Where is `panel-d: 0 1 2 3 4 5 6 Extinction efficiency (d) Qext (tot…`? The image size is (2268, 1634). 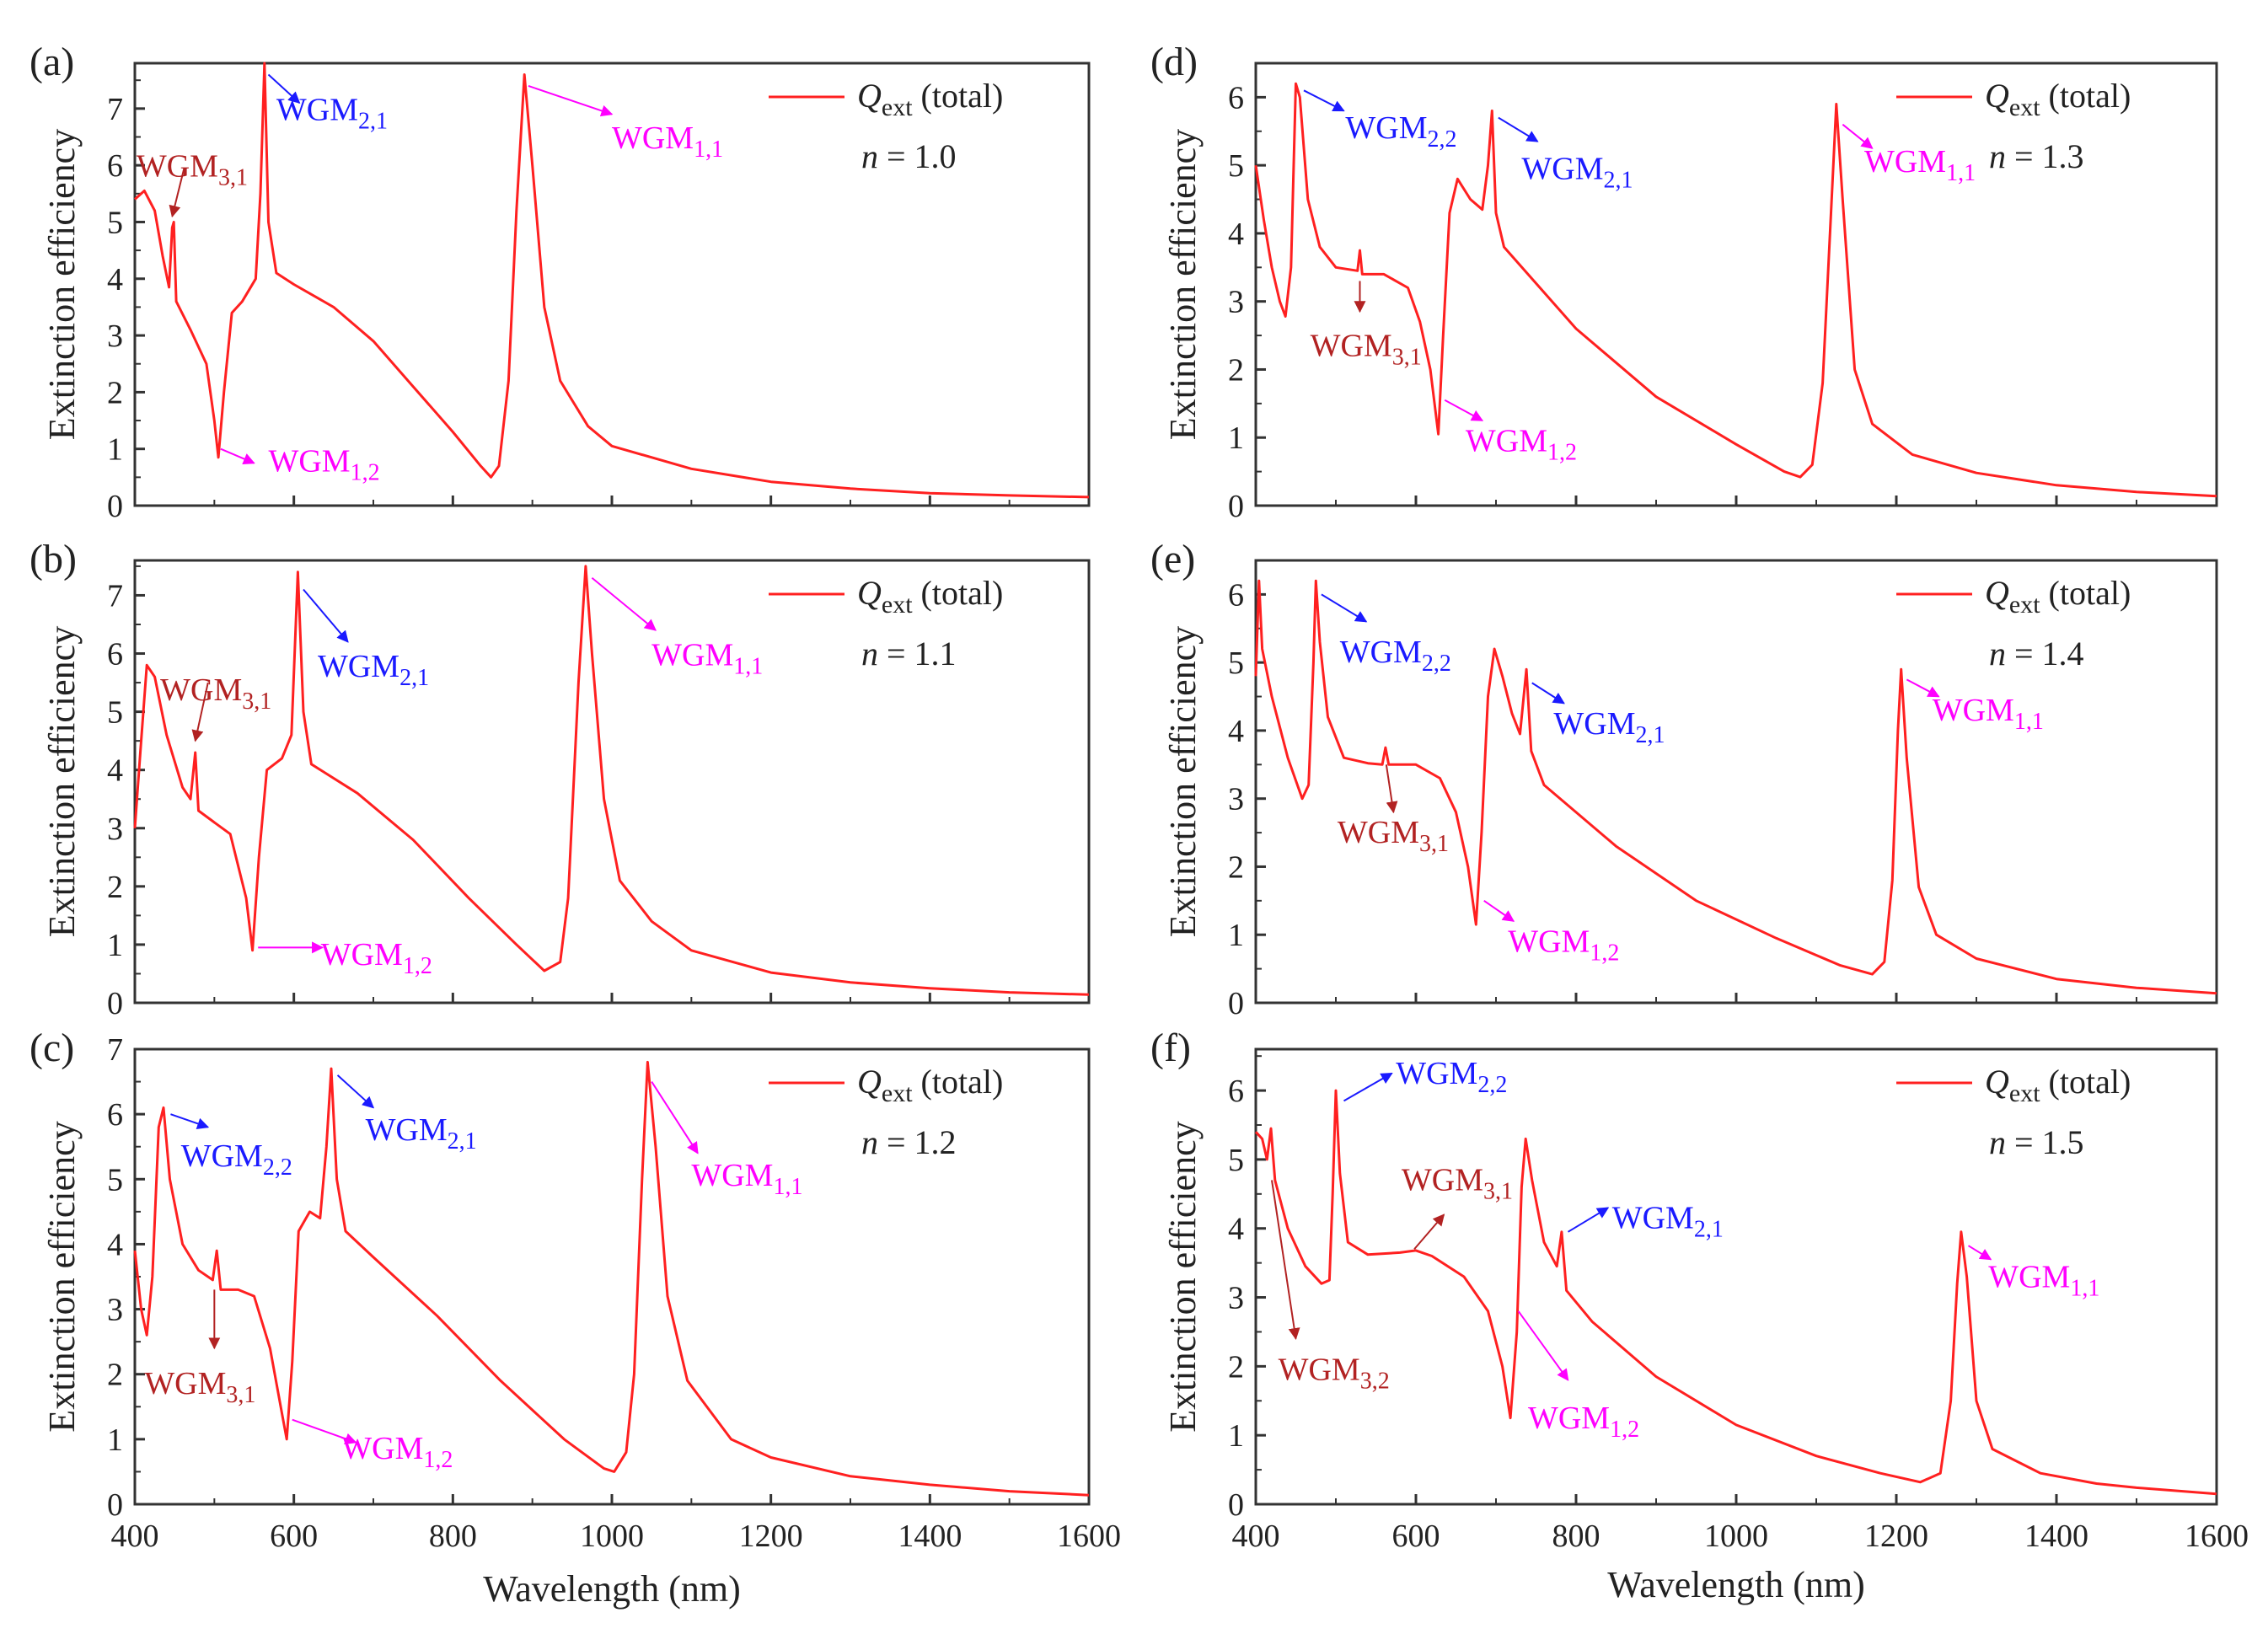 panel-d: 0 1 2 3 4 5 6 Extinction efficiency (d) Qext (tot… is located at coordinates (1684, 282).